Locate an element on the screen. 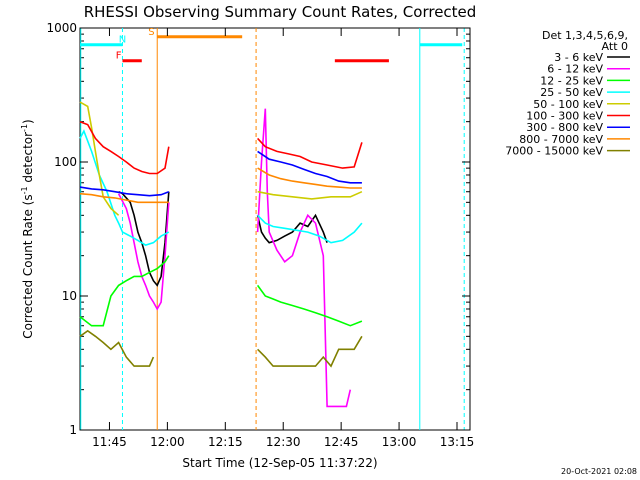 The width and height of the screenshot is (640, 480). x-axis-label: Start Time (12-Sep-05 11:37:22) is located at coordinates (279, 463).